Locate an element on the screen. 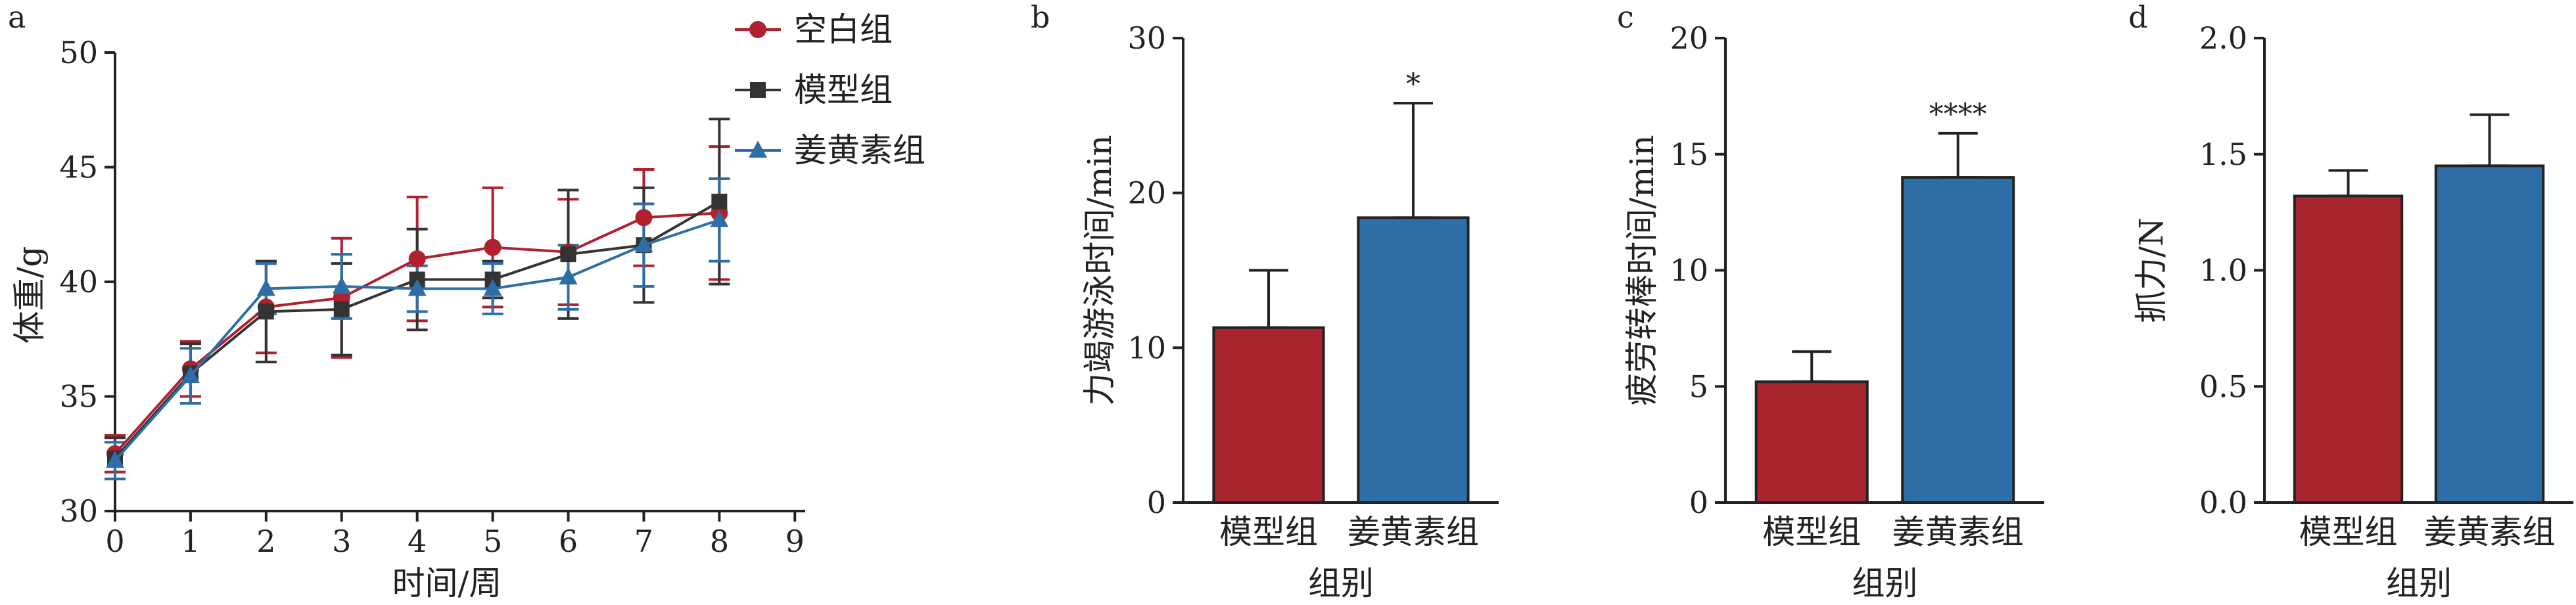 This screenshot has height=605, width=2576. panel-a-y-tick-label: 35 is located at coordinates (78, 397).